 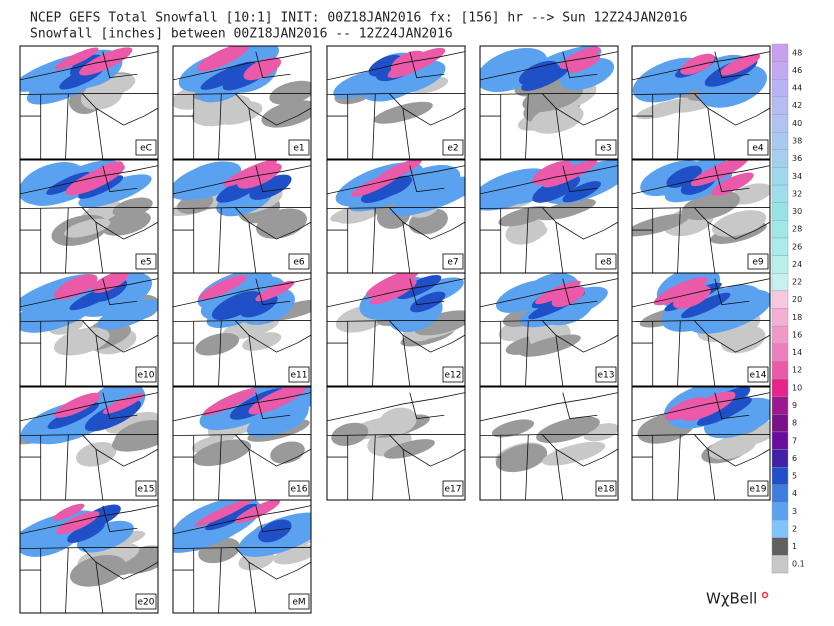 I want to click on colorbar-label: 6, so click(x=794, y=458).